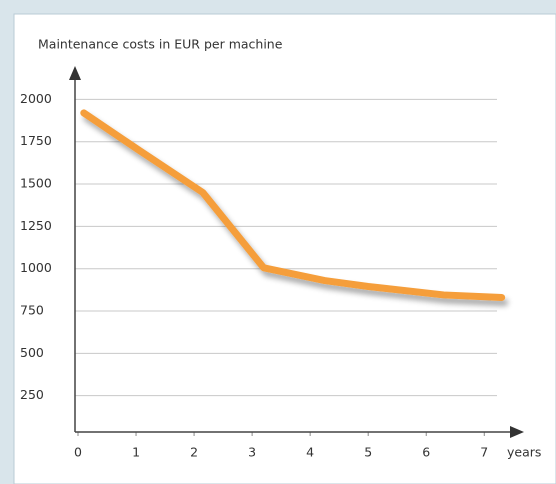 The width and height of the screenshot is (556, 484). I want to click on y-tick-label: 250, so click(32, 394).